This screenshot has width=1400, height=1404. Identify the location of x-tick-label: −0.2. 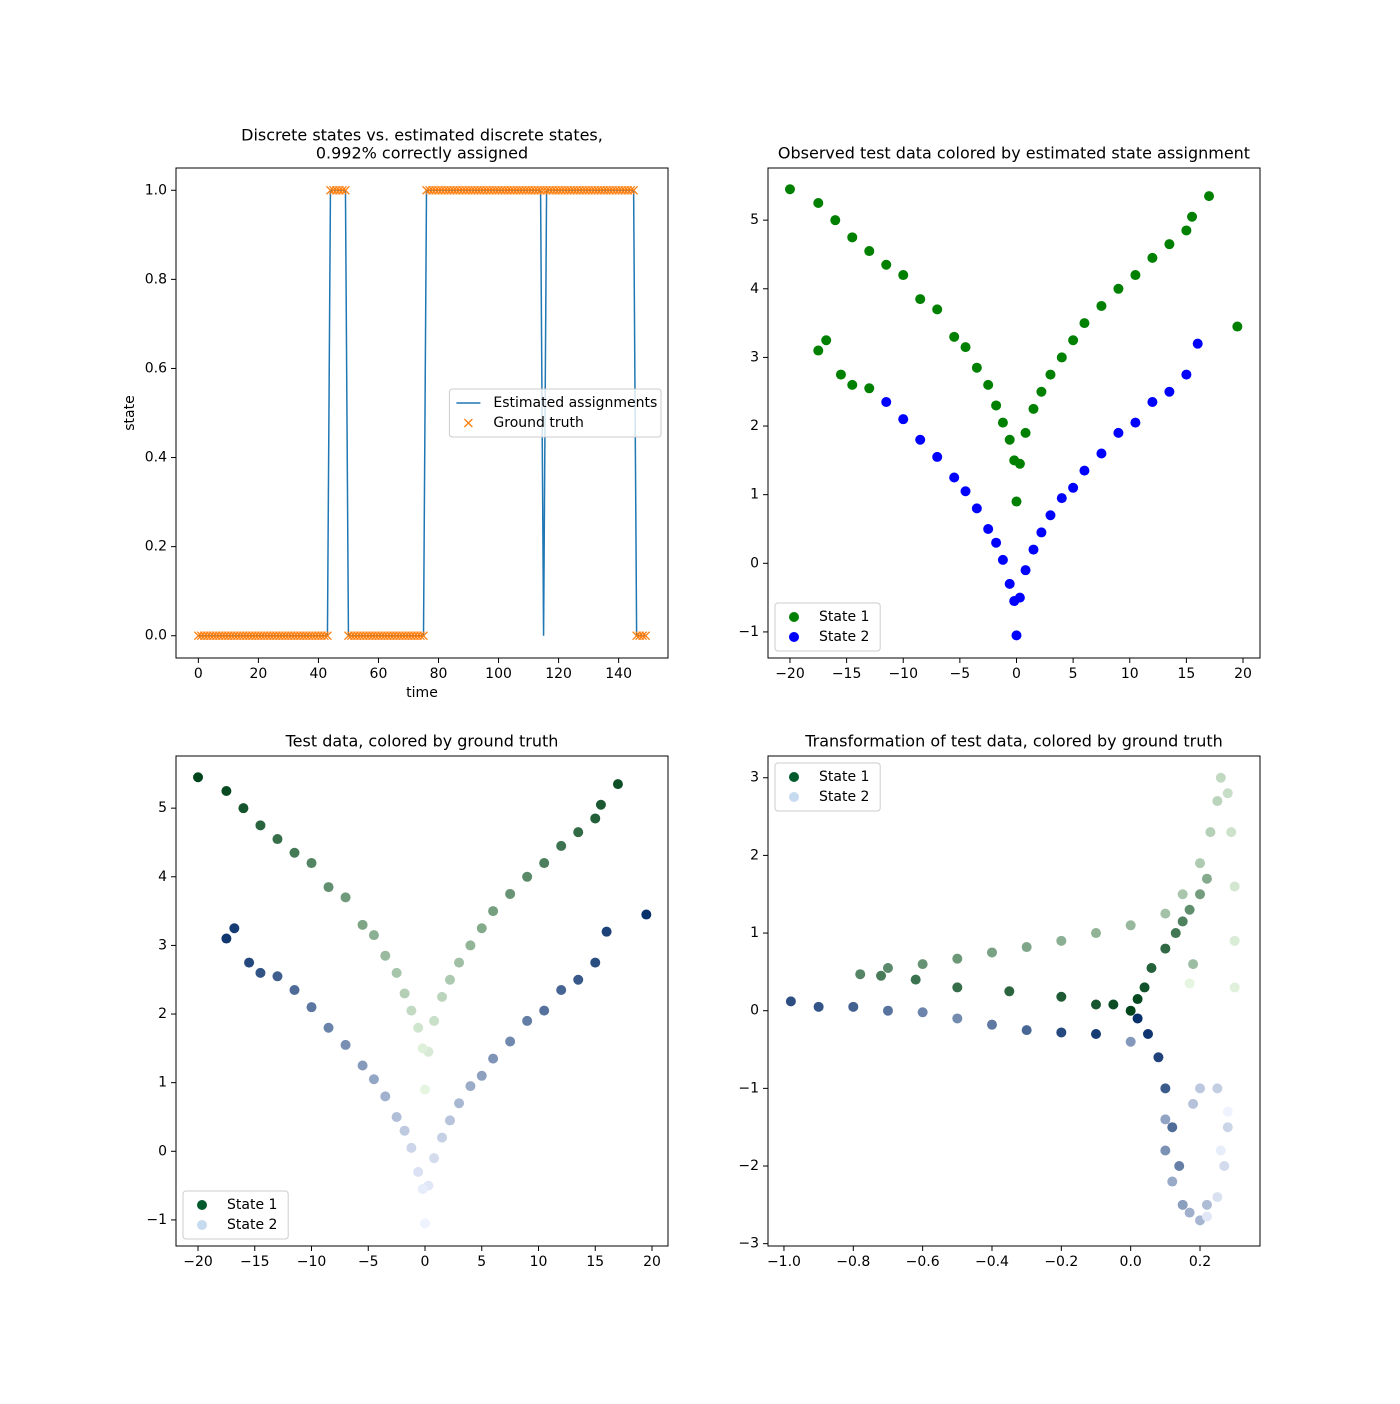
(1061, 1262).